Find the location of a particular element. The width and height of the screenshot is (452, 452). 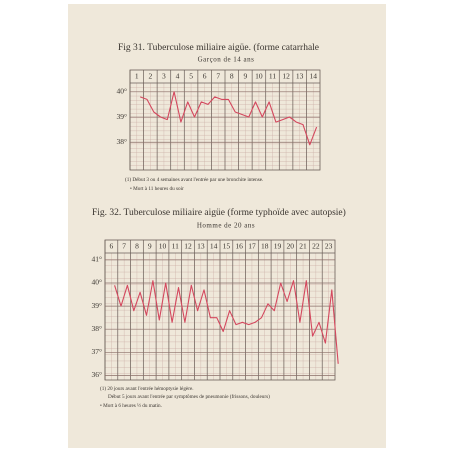

y-tick-label: 36° is located at coordinates (97, 374).